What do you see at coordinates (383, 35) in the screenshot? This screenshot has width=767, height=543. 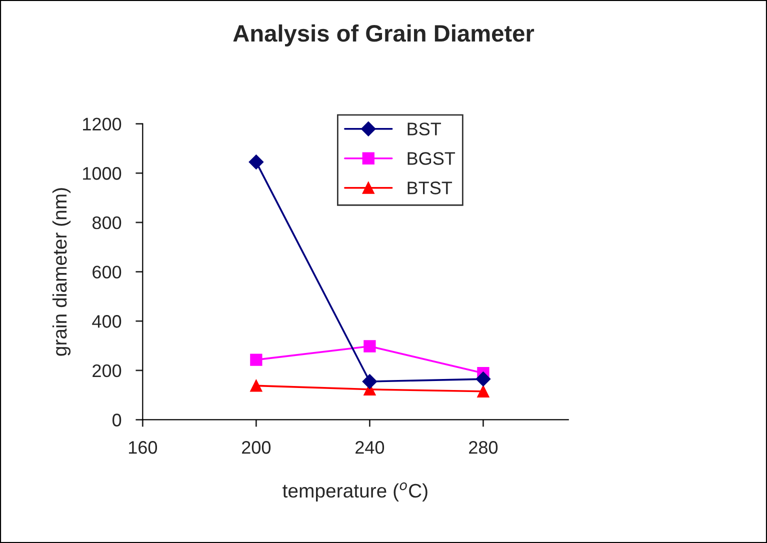 I see `chart-title: Analysis of Grain Diameter` at bounding box center [383, 35].